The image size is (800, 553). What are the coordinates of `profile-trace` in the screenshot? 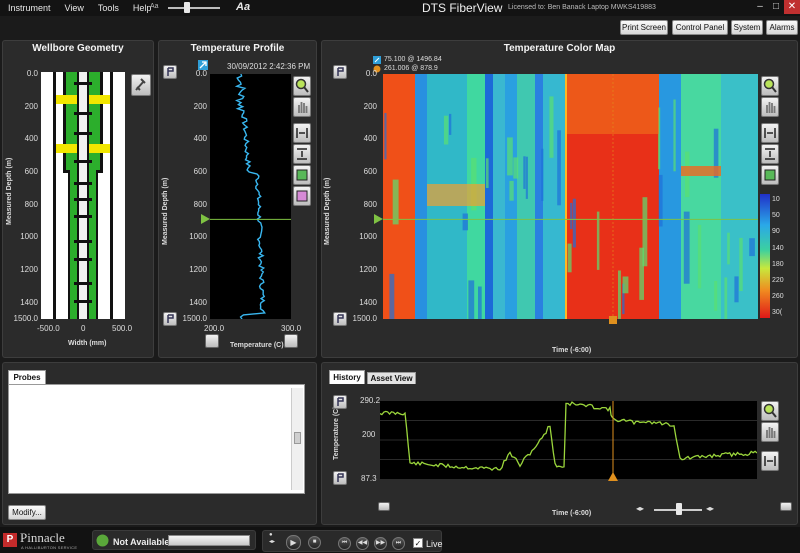 It's located at (250, 196).